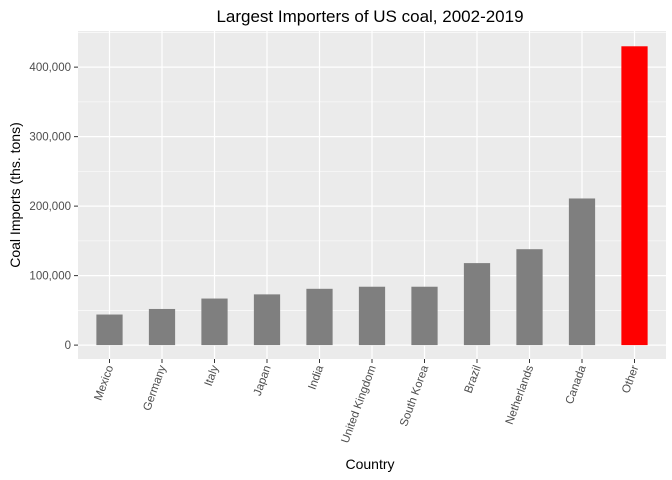  Describe the element at coordinates (50, 138) in the screenshot. I see `y-tick-label: 300,000` at that location.